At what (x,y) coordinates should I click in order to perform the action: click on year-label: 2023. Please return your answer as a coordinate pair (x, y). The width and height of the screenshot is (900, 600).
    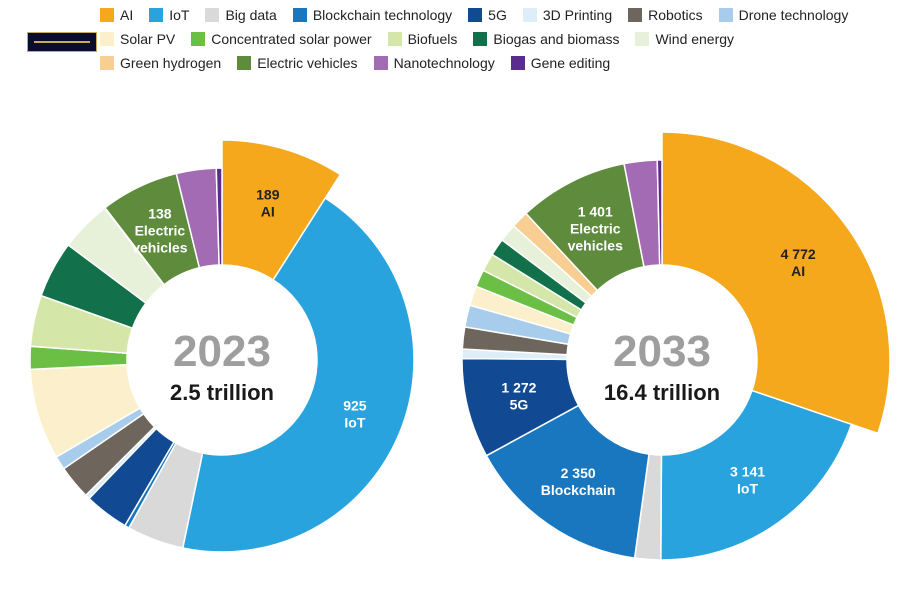
    Looking at the image, I should click on (222, 351).